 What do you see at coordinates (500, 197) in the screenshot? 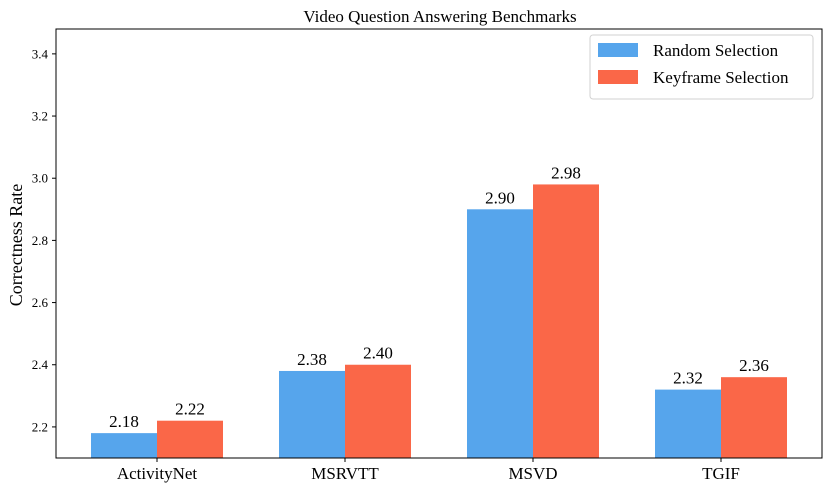
I see `data-label-msvd-random: 2.90` at bounding box center [500, 197].